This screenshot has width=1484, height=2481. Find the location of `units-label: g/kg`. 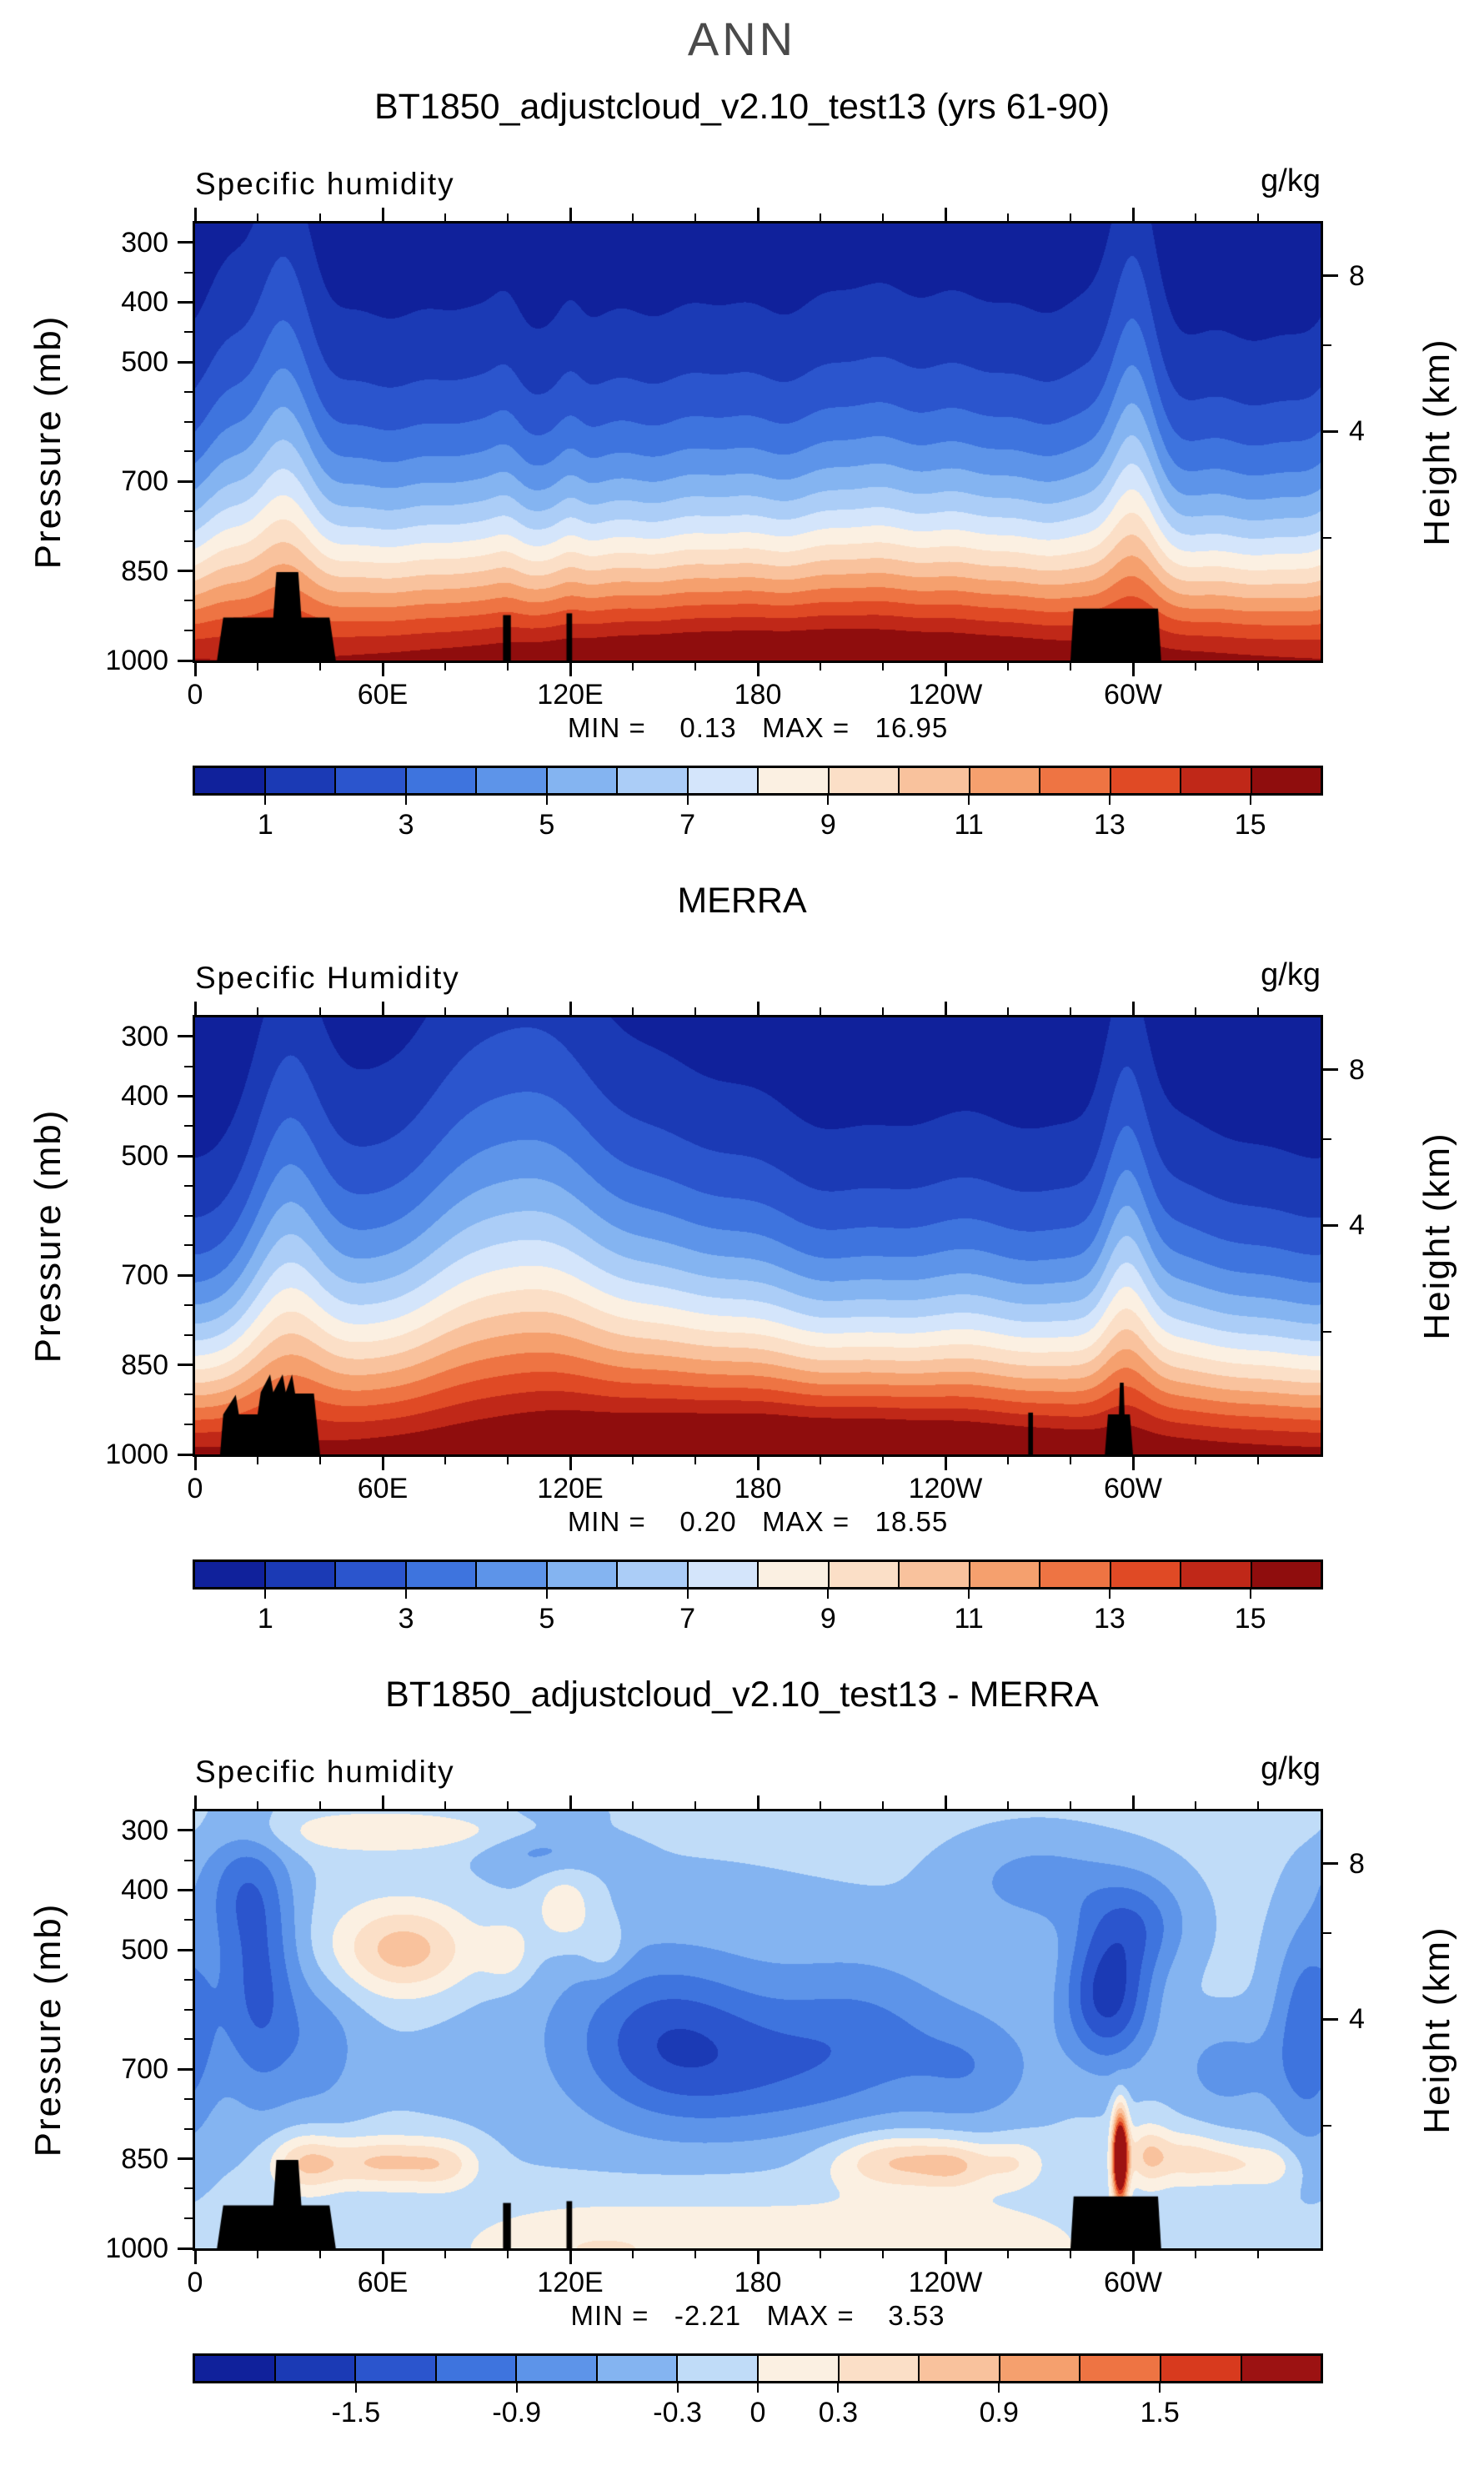

units-label: g/kg is located at coordinates (1291, 180).